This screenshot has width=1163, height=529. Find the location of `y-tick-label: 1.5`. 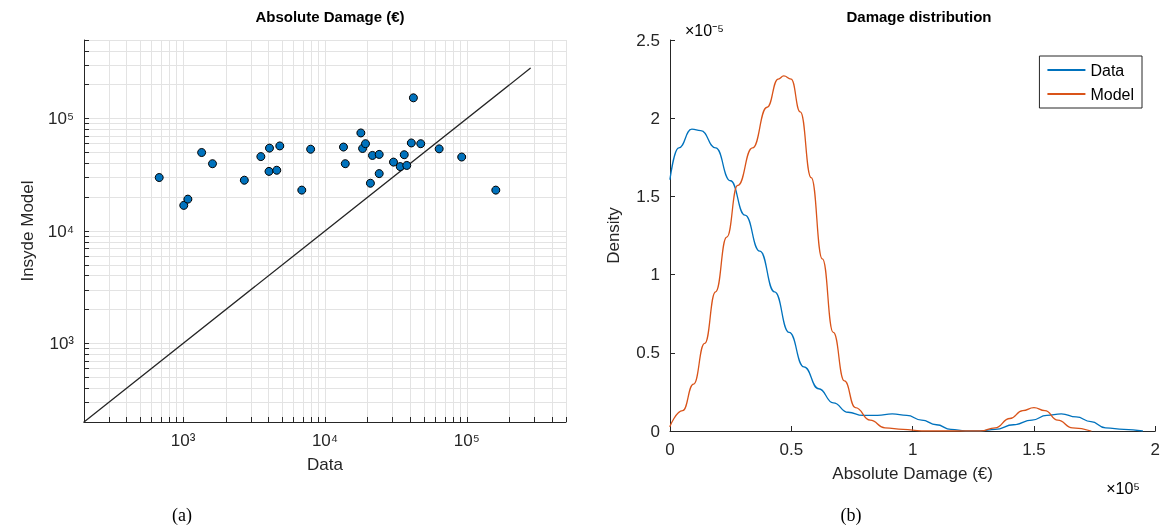

y-tick-label: 1.5 is located at coordinates (648, 196).